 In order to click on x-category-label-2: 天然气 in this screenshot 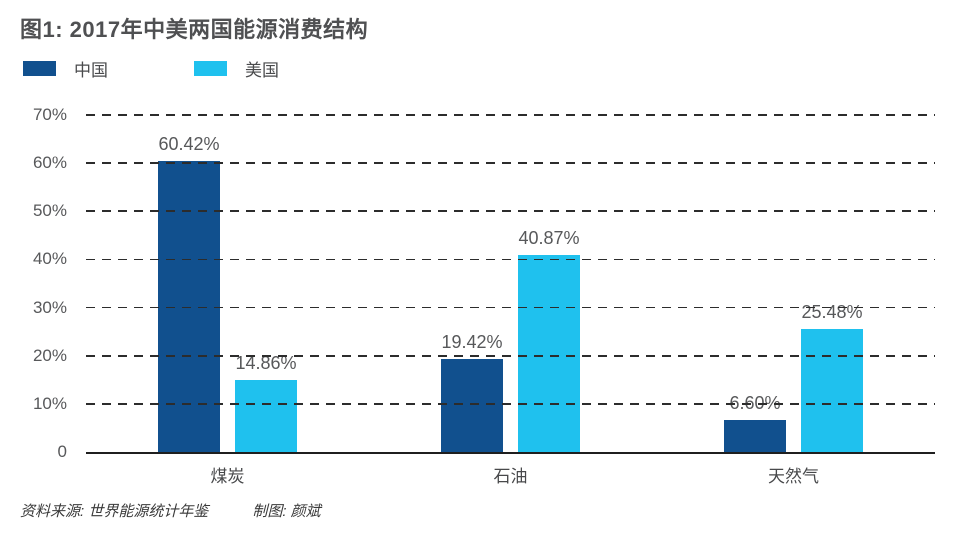, I will do `click(793, 476)`.